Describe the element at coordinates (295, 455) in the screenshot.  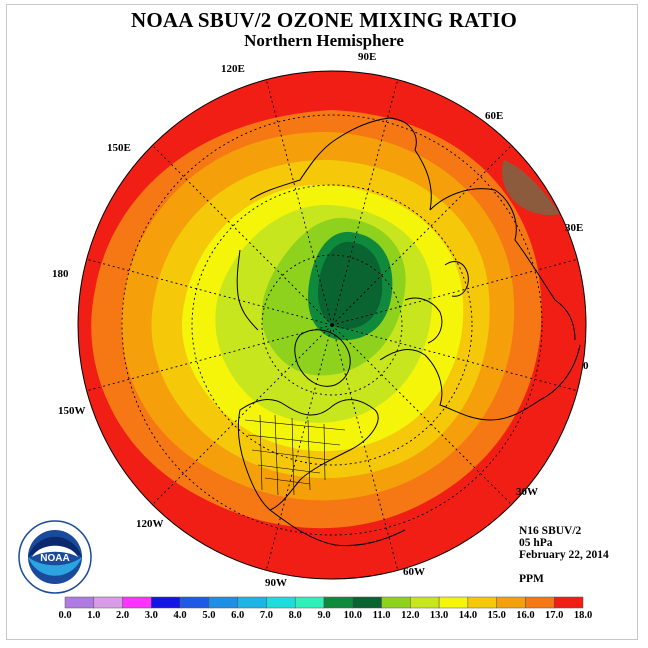
I see `state-borders` at that location.